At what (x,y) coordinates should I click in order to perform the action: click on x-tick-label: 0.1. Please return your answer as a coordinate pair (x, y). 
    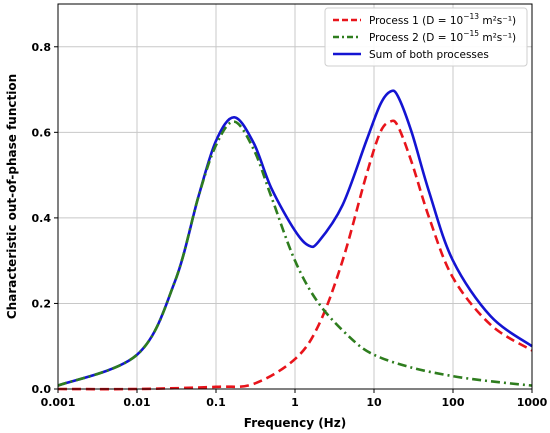
    Looking at the image, I should click on (216, 402).